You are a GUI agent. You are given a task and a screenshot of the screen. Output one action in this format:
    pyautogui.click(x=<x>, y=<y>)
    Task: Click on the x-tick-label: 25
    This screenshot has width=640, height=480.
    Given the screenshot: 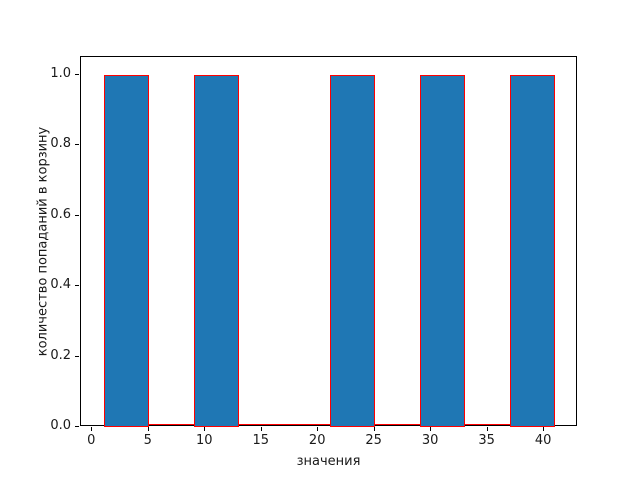 What is the action you would take?
    pyautogui.click(x=373, y=440)
    